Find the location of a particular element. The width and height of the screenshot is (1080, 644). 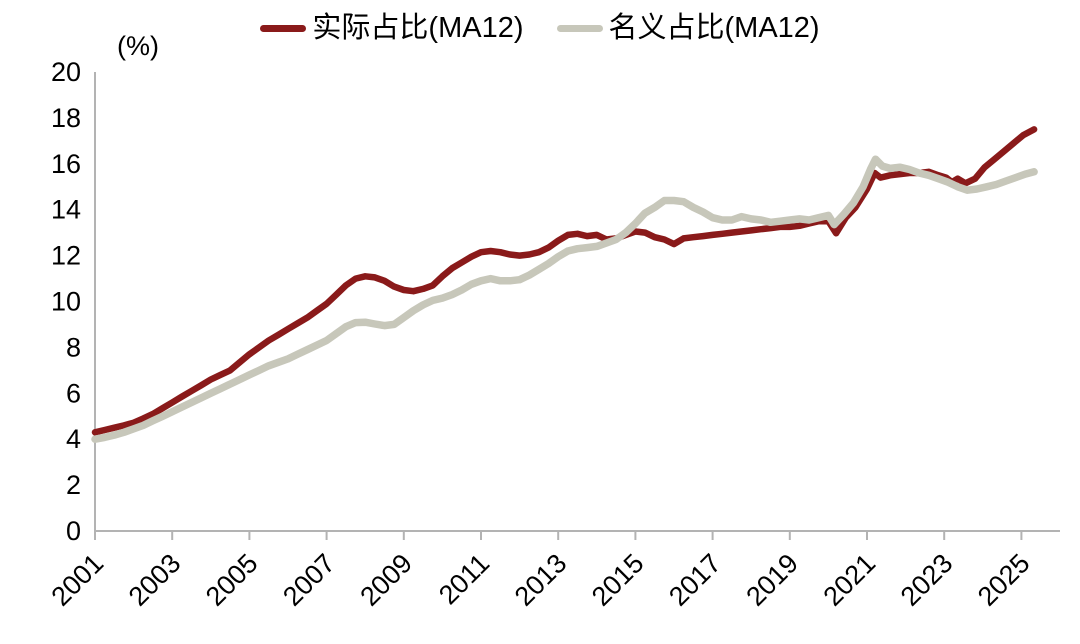

x-tick-label: 2007 is located at coordinates (309, 580).